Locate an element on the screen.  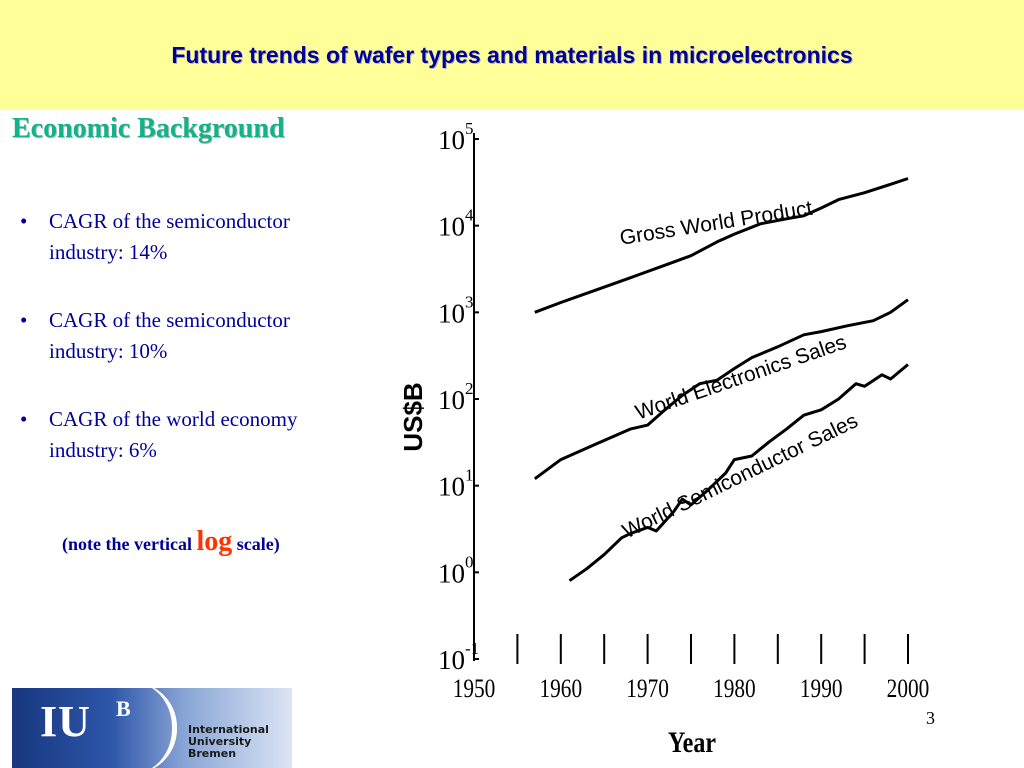
y-tick-exponent: 5 is located at coordinates (469, 128).